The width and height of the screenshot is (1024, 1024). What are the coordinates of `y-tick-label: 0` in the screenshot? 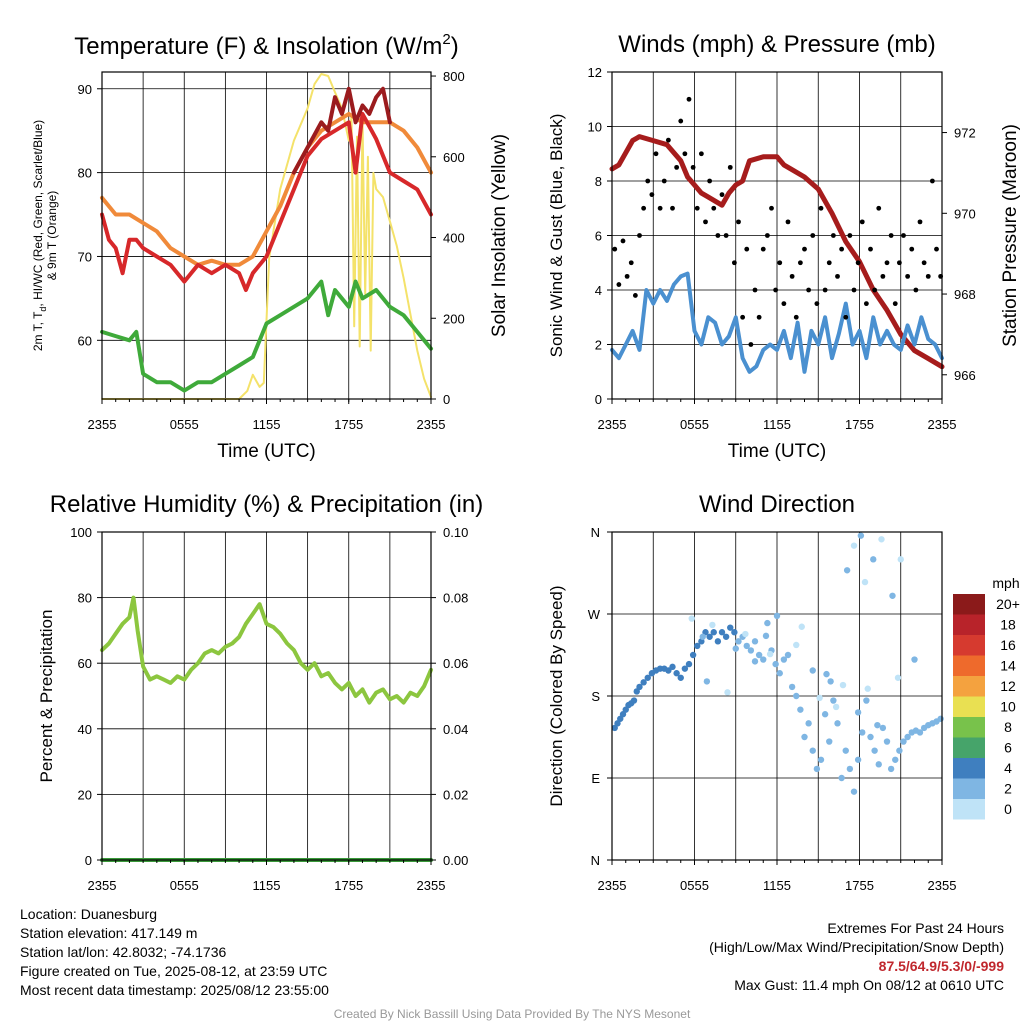 It's located at (598, 399).